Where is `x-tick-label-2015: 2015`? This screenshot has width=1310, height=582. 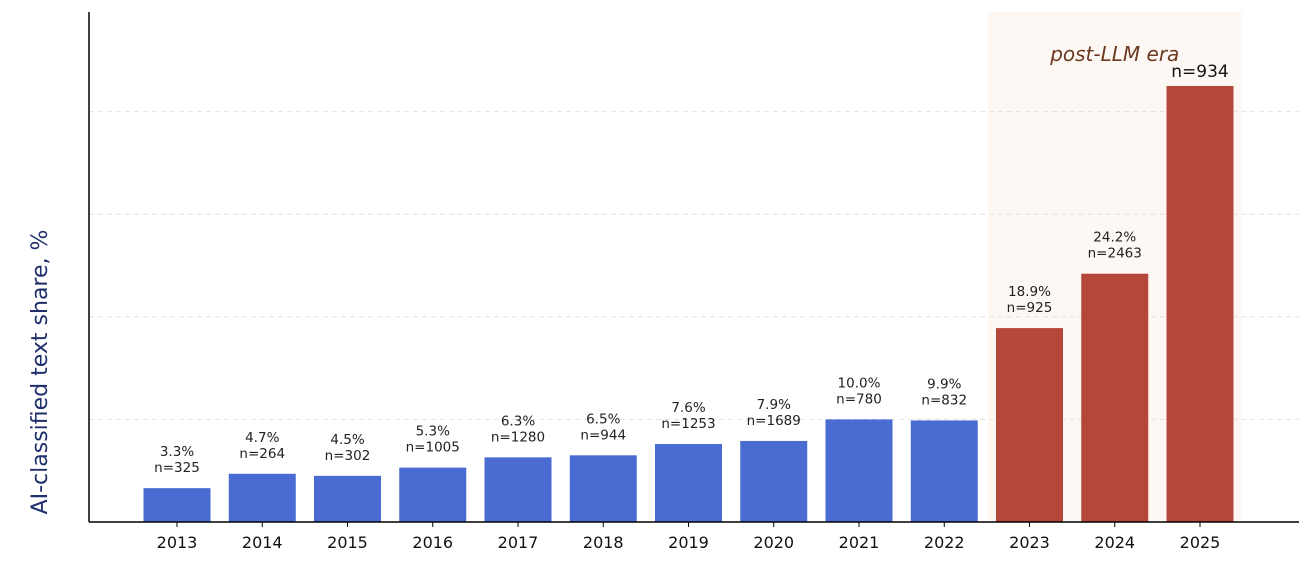
x-tick-label-2015: 2015 is located at coordinates (347, 542).